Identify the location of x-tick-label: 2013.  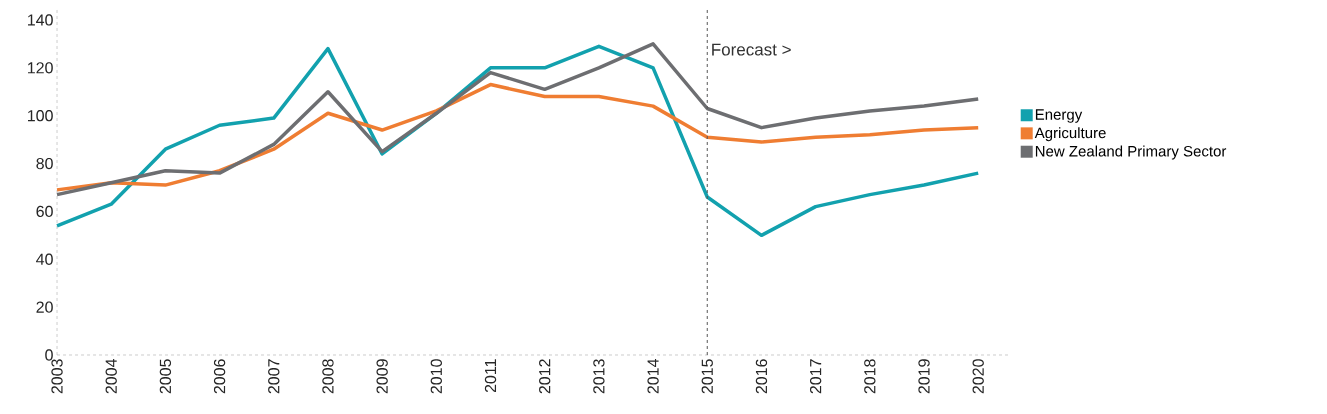
(599, 376).